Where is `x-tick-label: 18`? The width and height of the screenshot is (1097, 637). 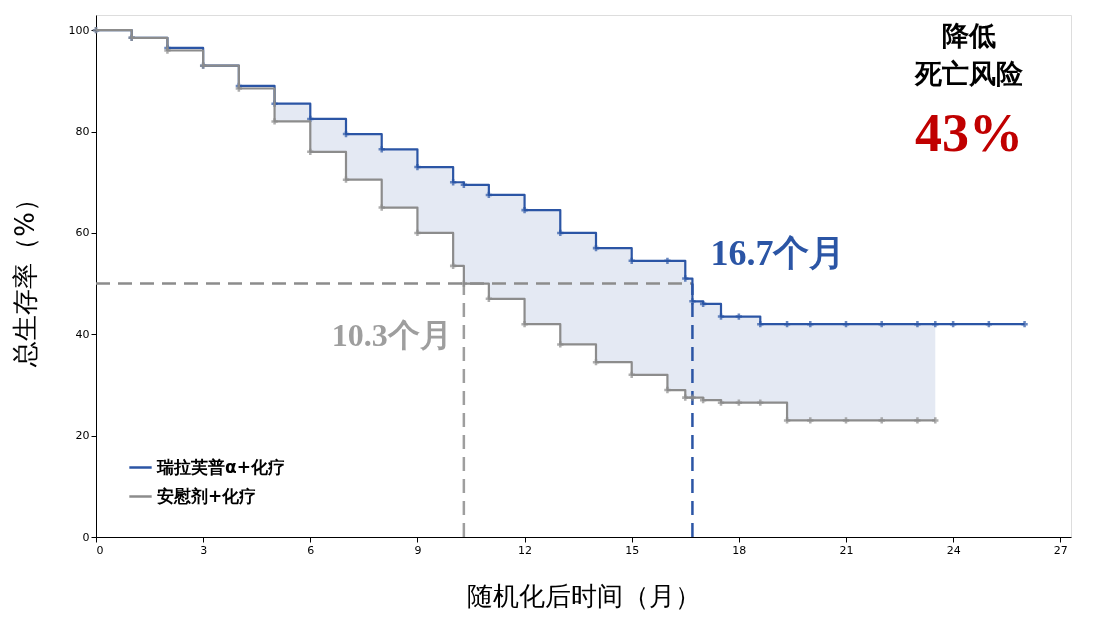 x-tick-label: 18 is located at coordinates (739, 550).